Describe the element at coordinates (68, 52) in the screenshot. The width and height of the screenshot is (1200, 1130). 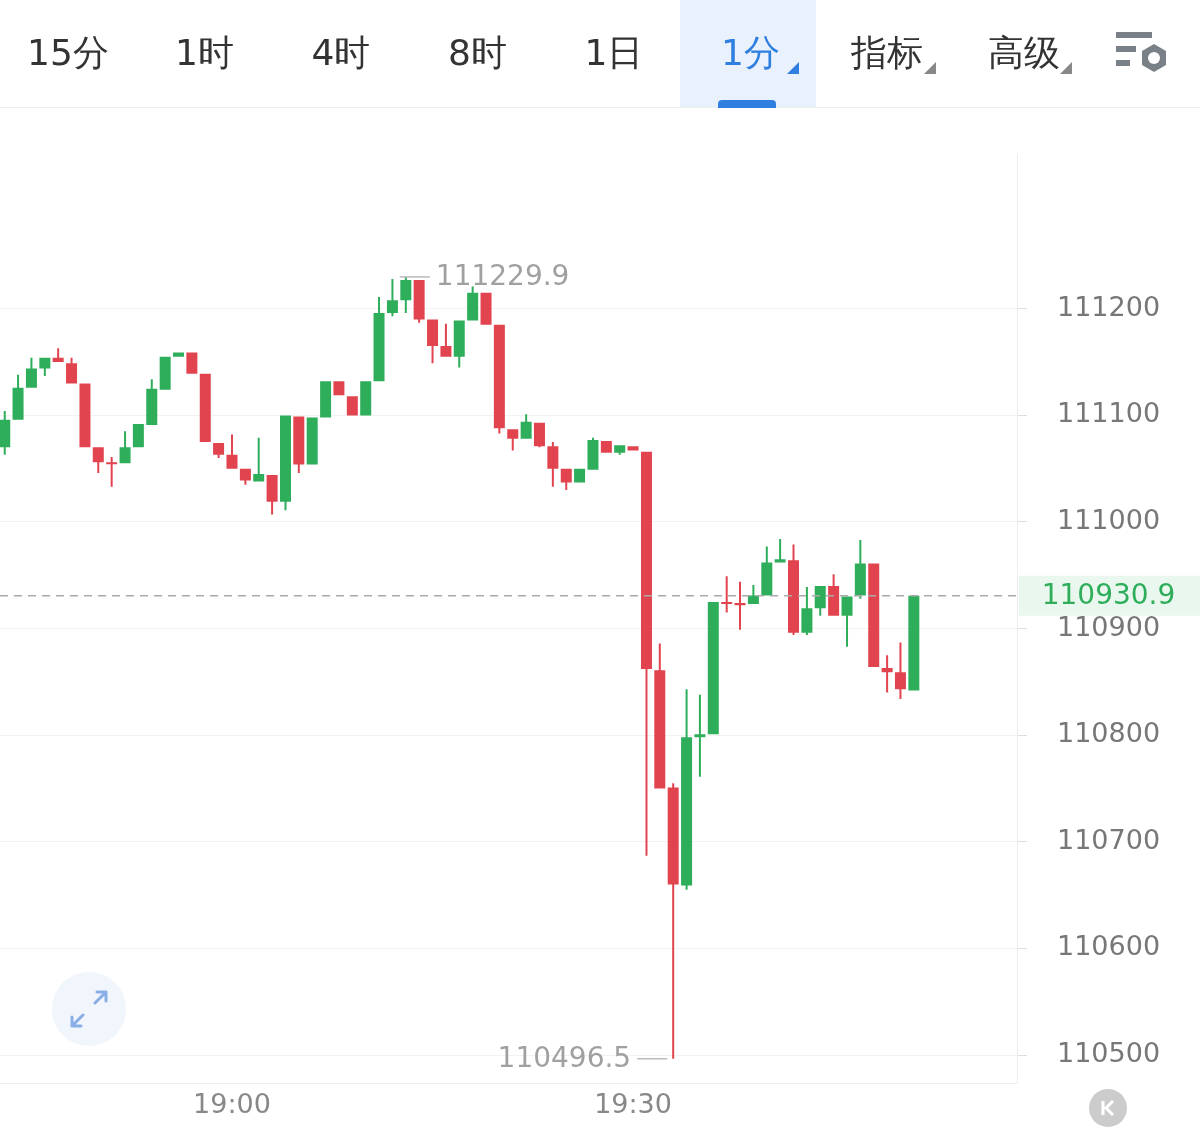
I see `text: 15分` at that location.